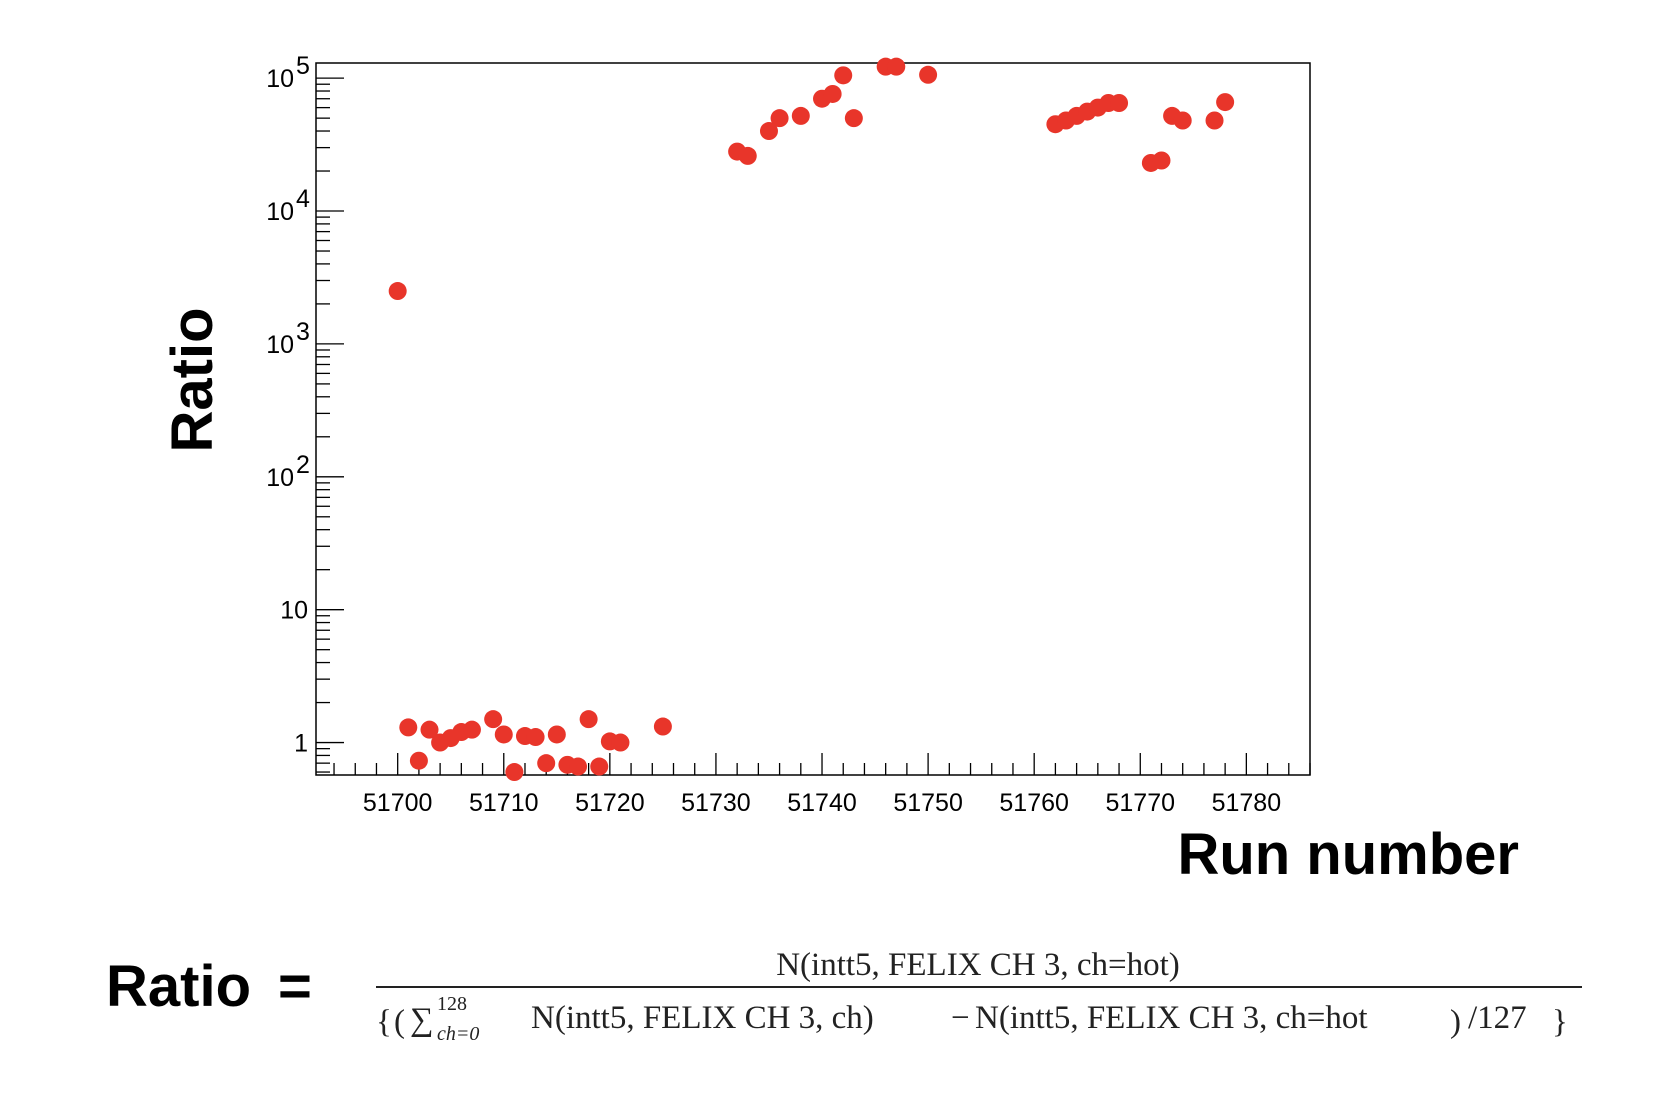 Image resolution: width=1660 pixels, height=1094 pixels. What do you see at coordinates (978, 965) in the screenshot?
I see `formula-numerator: N(intt5, FELIX CH 3, ch=hot)` at bounding box center [978, 965].